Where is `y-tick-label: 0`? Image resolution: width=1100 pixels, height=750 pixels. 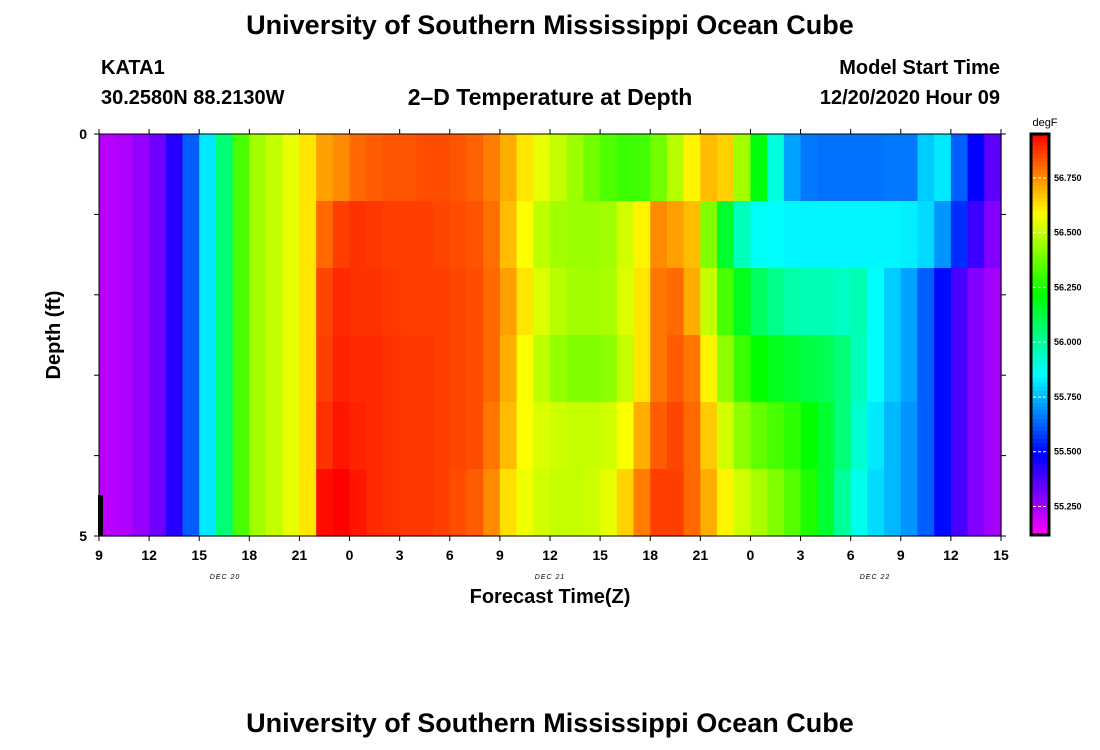 y-tick-label: 0 is located at coordinates (83, 134).